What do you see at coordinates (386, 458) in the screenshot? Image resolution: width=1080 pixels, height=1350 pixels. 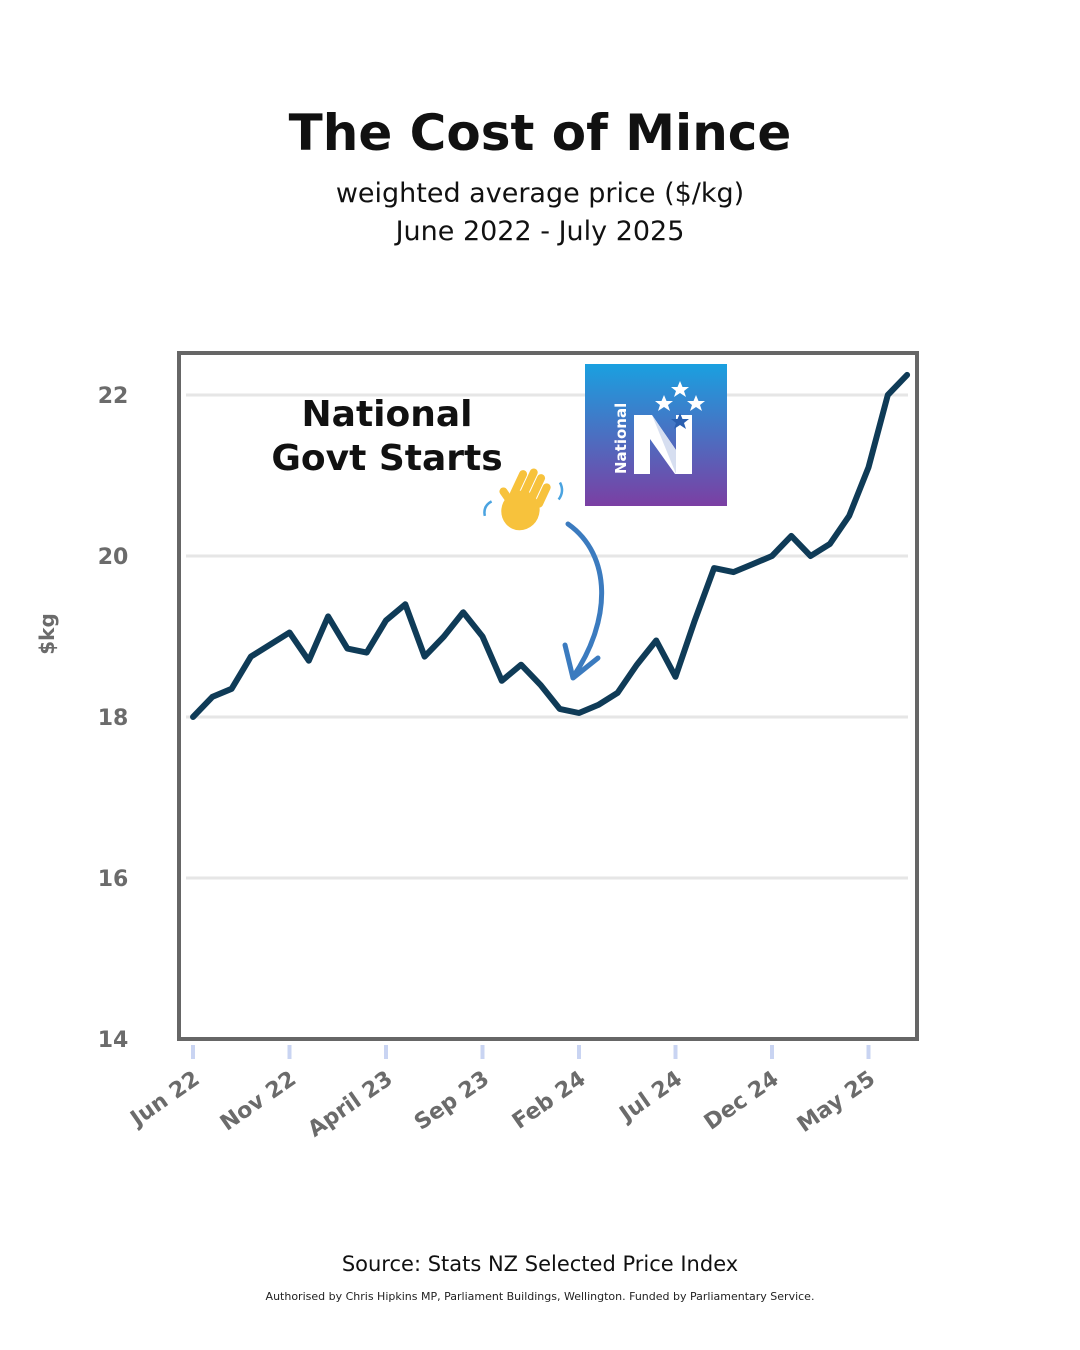 I see `annotation-line2: Govt Starts` at bounding box center [386, 458].